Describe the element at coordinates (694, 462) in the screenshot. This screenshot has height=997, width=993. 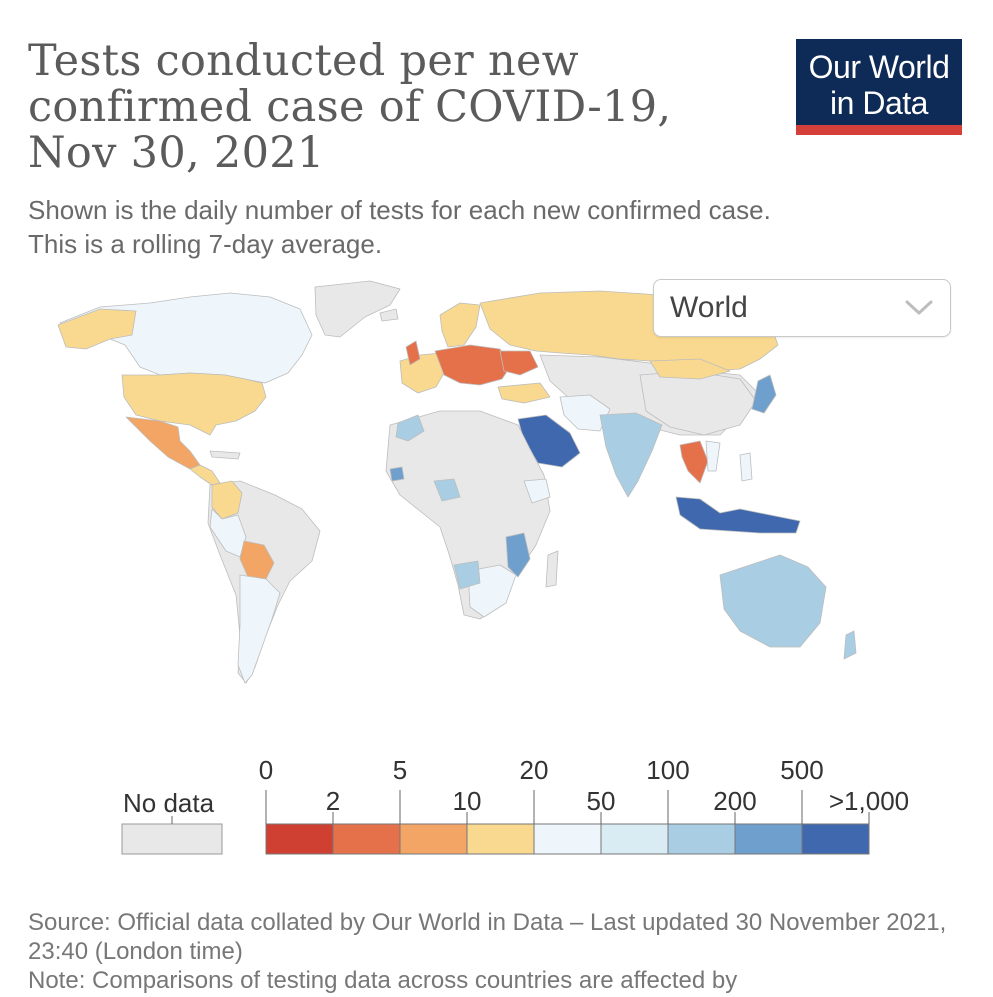
I see `region-thailand` at that location.